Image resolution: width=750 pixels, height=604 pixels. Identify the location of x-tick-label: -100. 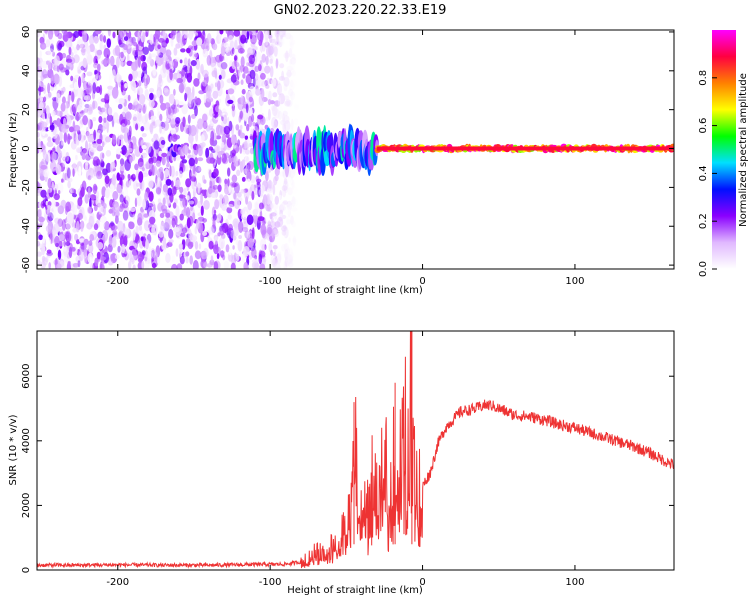
(270, 281).